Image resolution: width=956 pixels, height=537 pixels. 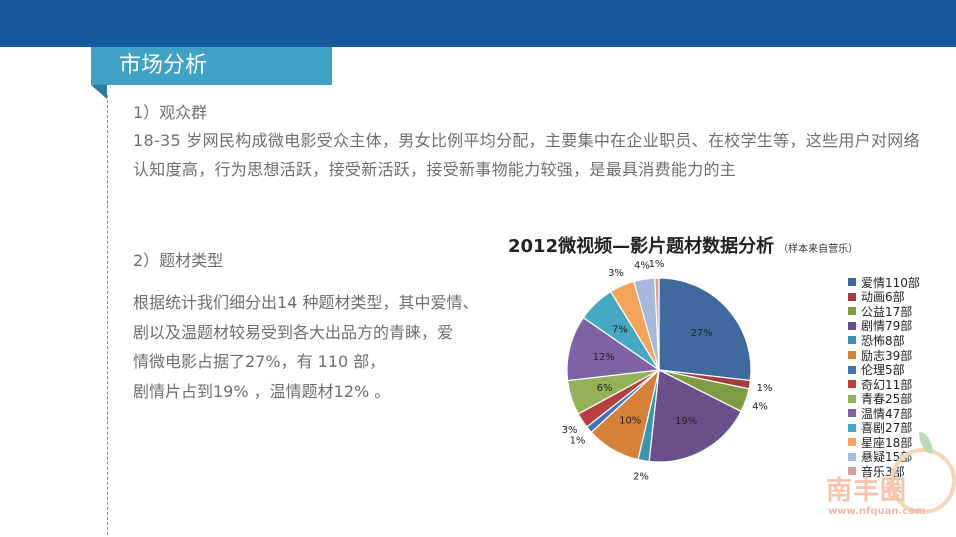 I want to click on section-tab-fold, so click(x=99, y=92).